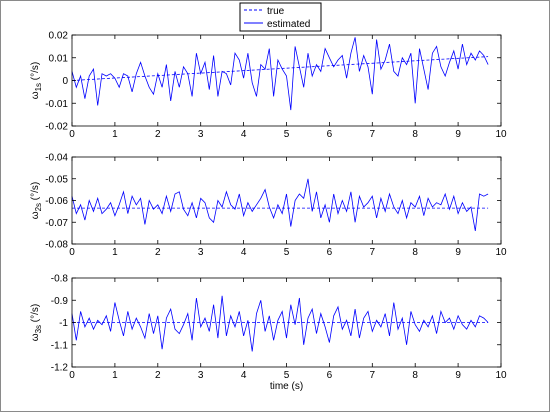 Image resolution: width=550 pixels, height=416 pixels. I want to click on y-tick-label: -0.07, so click(56, 223).